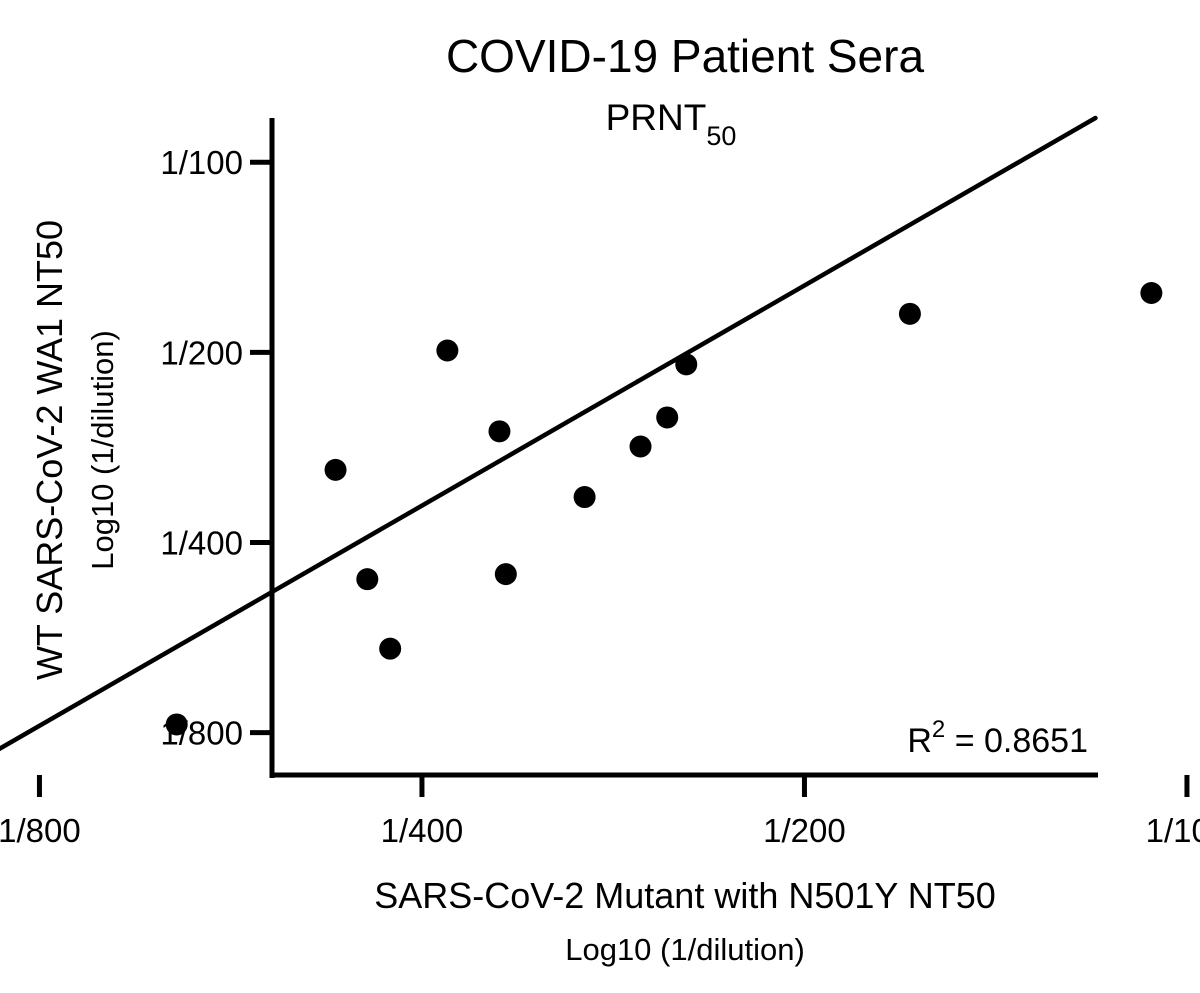  Describe the element at coordinates (1016, 741) in the screenshot. I see `r-squared-value: = 0.8651` at that location.